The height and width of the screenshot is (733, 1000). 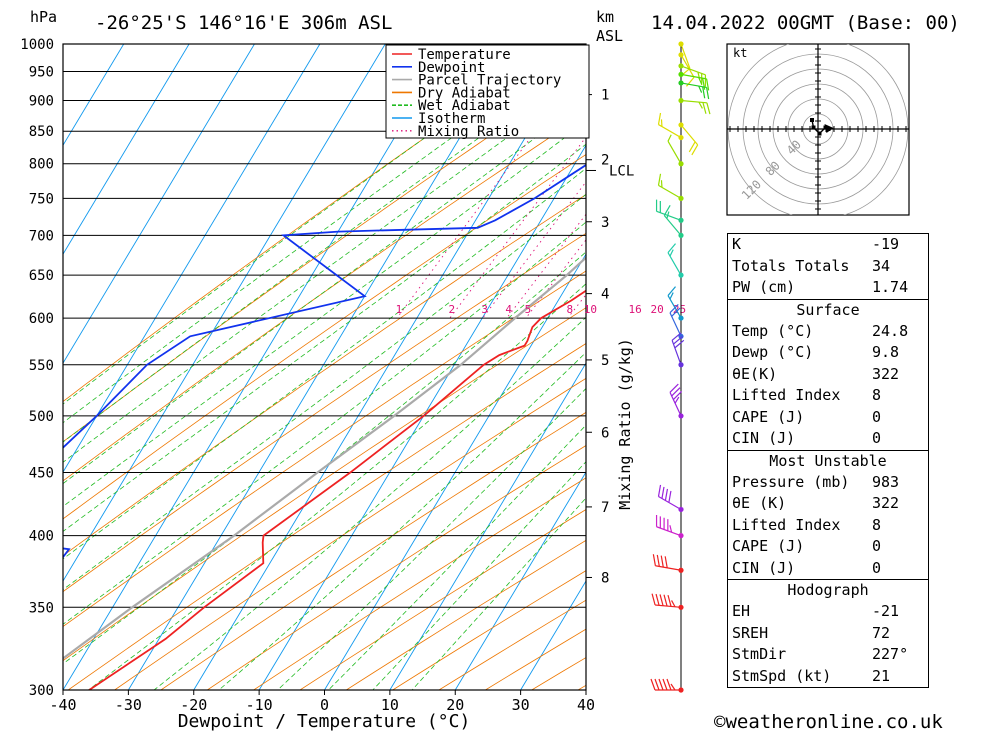 I want to click on x-tick-label: 10, so click(x=390, y=705).